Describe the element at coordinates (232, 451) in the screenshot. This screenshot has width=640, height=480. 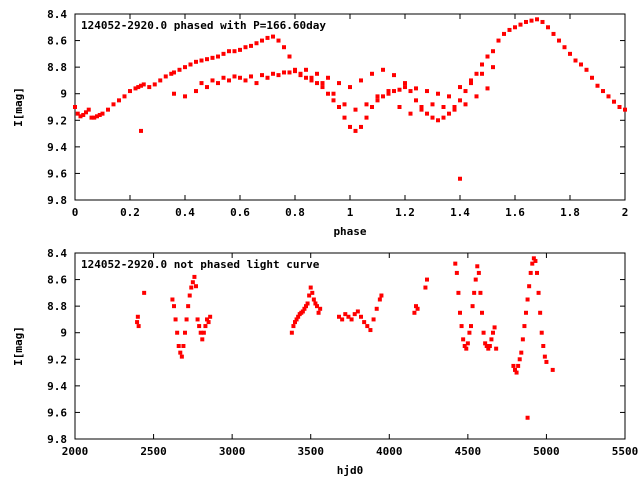
I see `x-tick-label: 3000` at that location.